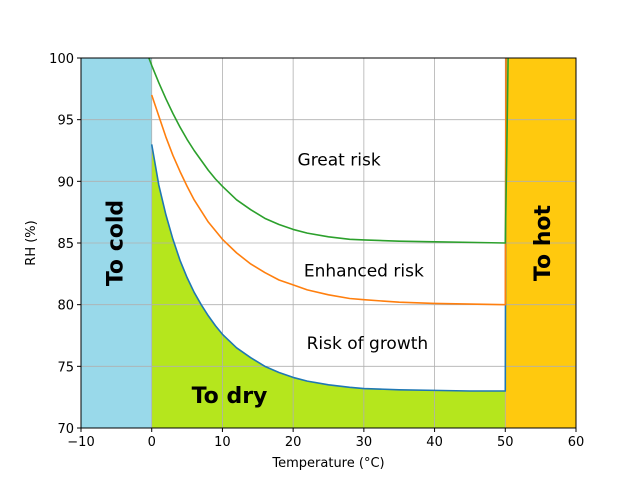 This screenshot has width=622, height=482. I want to click on x-tick-label: −10, so click(80, 442).